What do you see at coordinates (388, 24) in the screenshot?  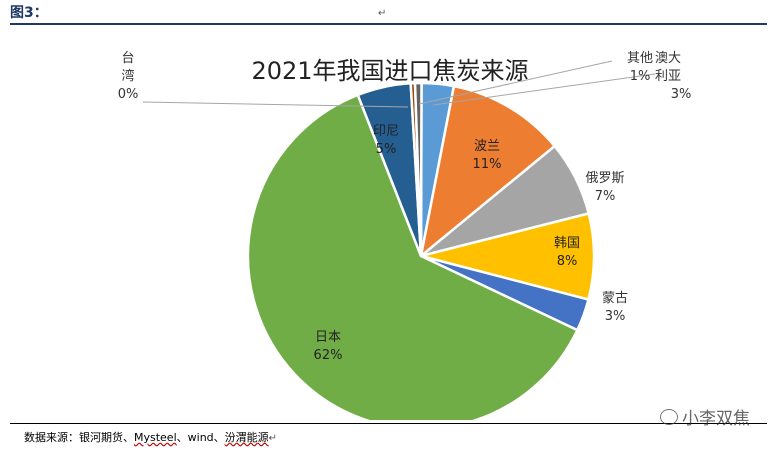 I see `top-divider` at bounding box center [388, 24].